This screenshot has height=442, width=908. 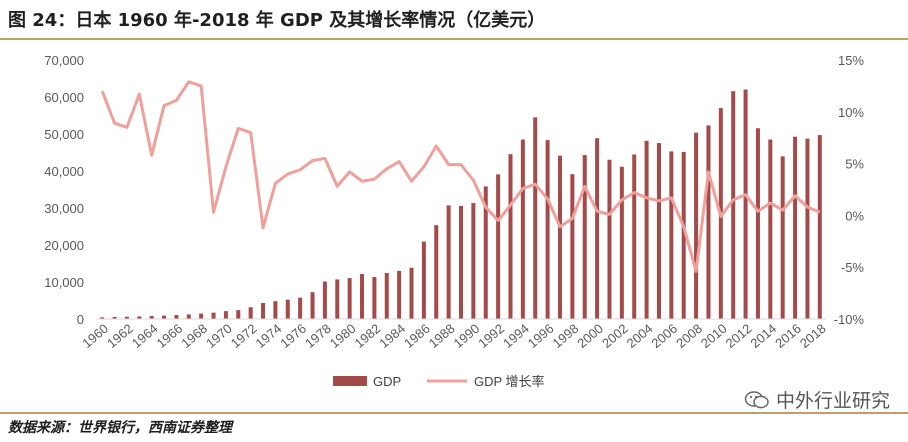 What do you see at coordinates (219, 336) in the screenshot?
I see `x-tick-label: 1970` at bounding box center [219, 336].